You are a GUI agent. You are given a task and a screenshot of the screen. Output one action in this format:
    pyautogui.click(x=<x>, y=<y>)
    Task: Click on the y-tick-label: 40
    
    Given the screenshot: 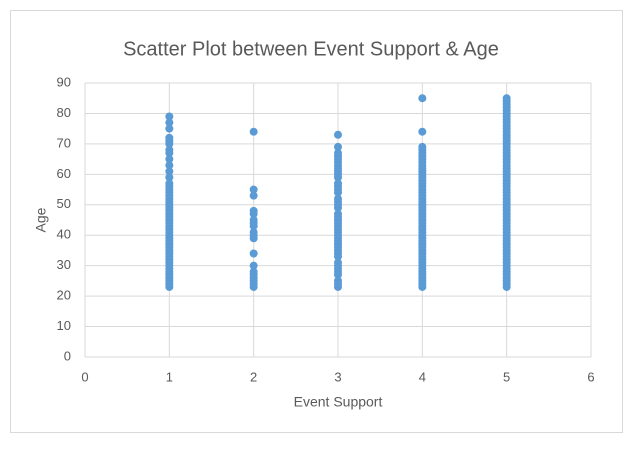 What is the action you would take?
    pyautogui.click(x=64, y=234)
    